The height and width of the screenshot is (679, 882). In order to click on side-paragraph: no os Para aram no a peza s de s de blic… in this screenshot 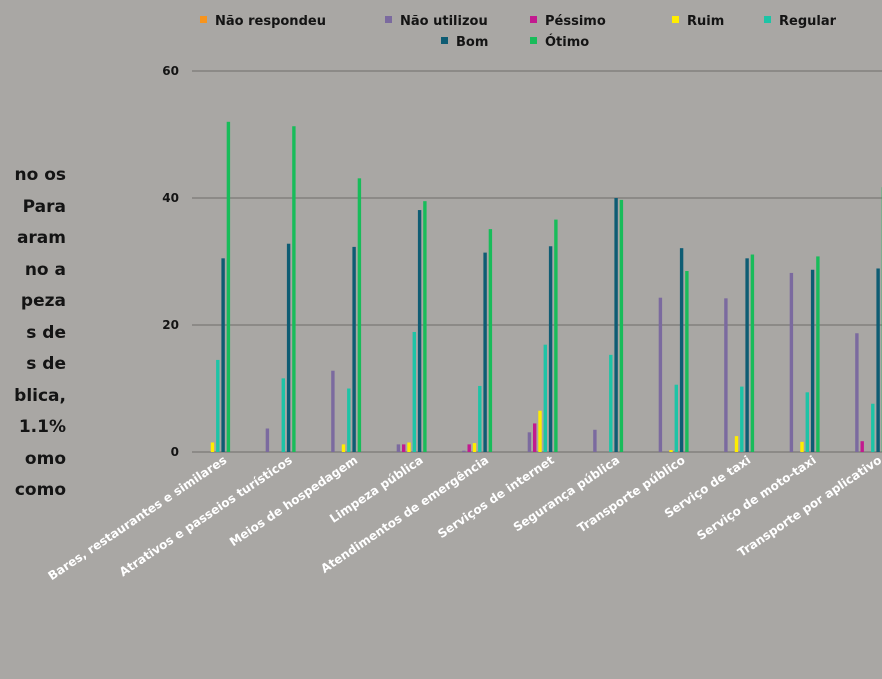, I will do `click(33, 333)`.